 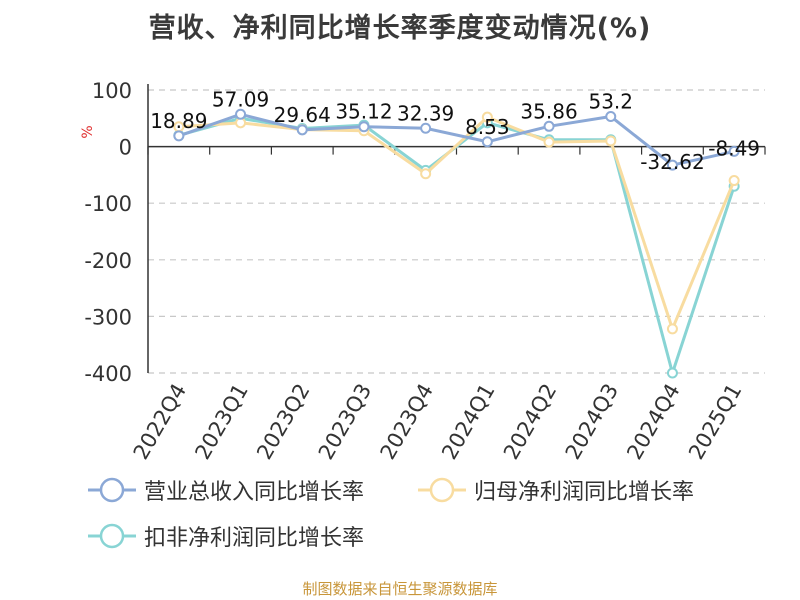 I want to click on data-label: 35.86, so click(x=548, y=111).